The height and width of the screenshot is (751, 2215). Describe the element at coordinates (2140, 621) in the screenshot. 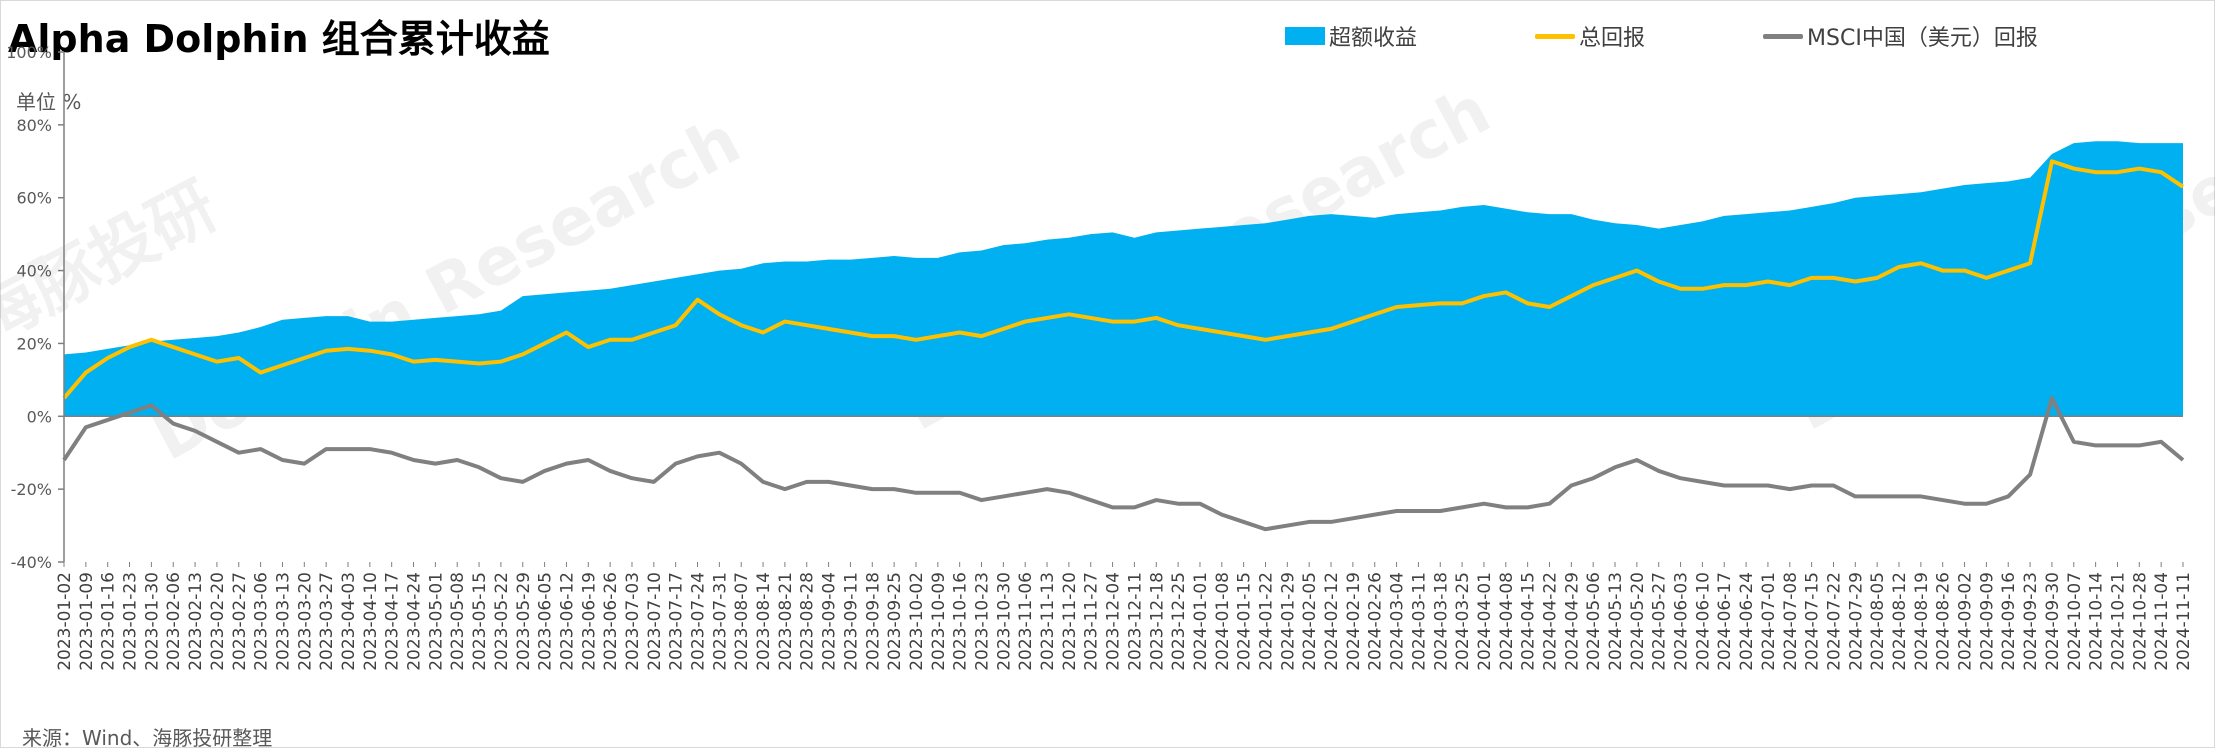

I see `x-tick-label: 2024-10-28` at that location.